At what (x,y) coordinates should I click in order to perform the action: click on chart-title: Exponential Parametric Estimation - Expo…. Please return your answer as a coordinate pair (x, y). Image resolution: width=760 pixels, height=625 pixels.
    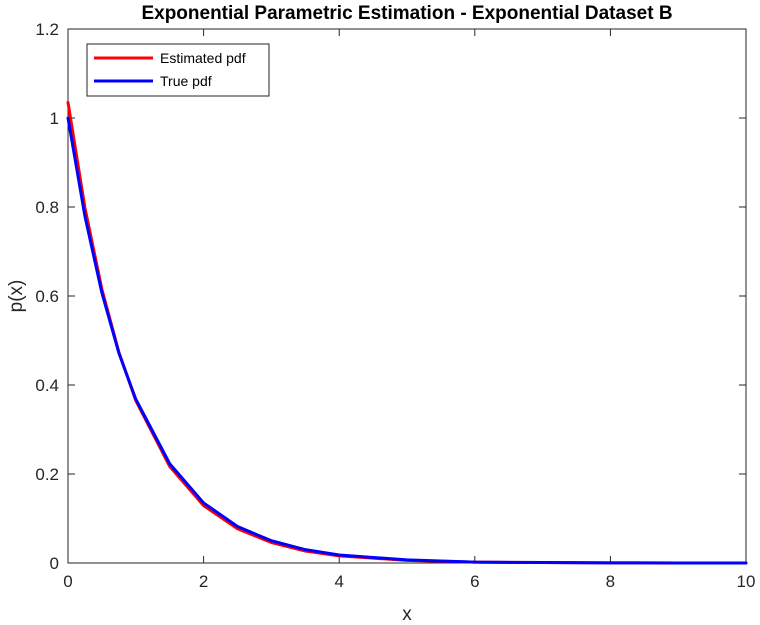
    Looking at the image, I should click on (406, 13).